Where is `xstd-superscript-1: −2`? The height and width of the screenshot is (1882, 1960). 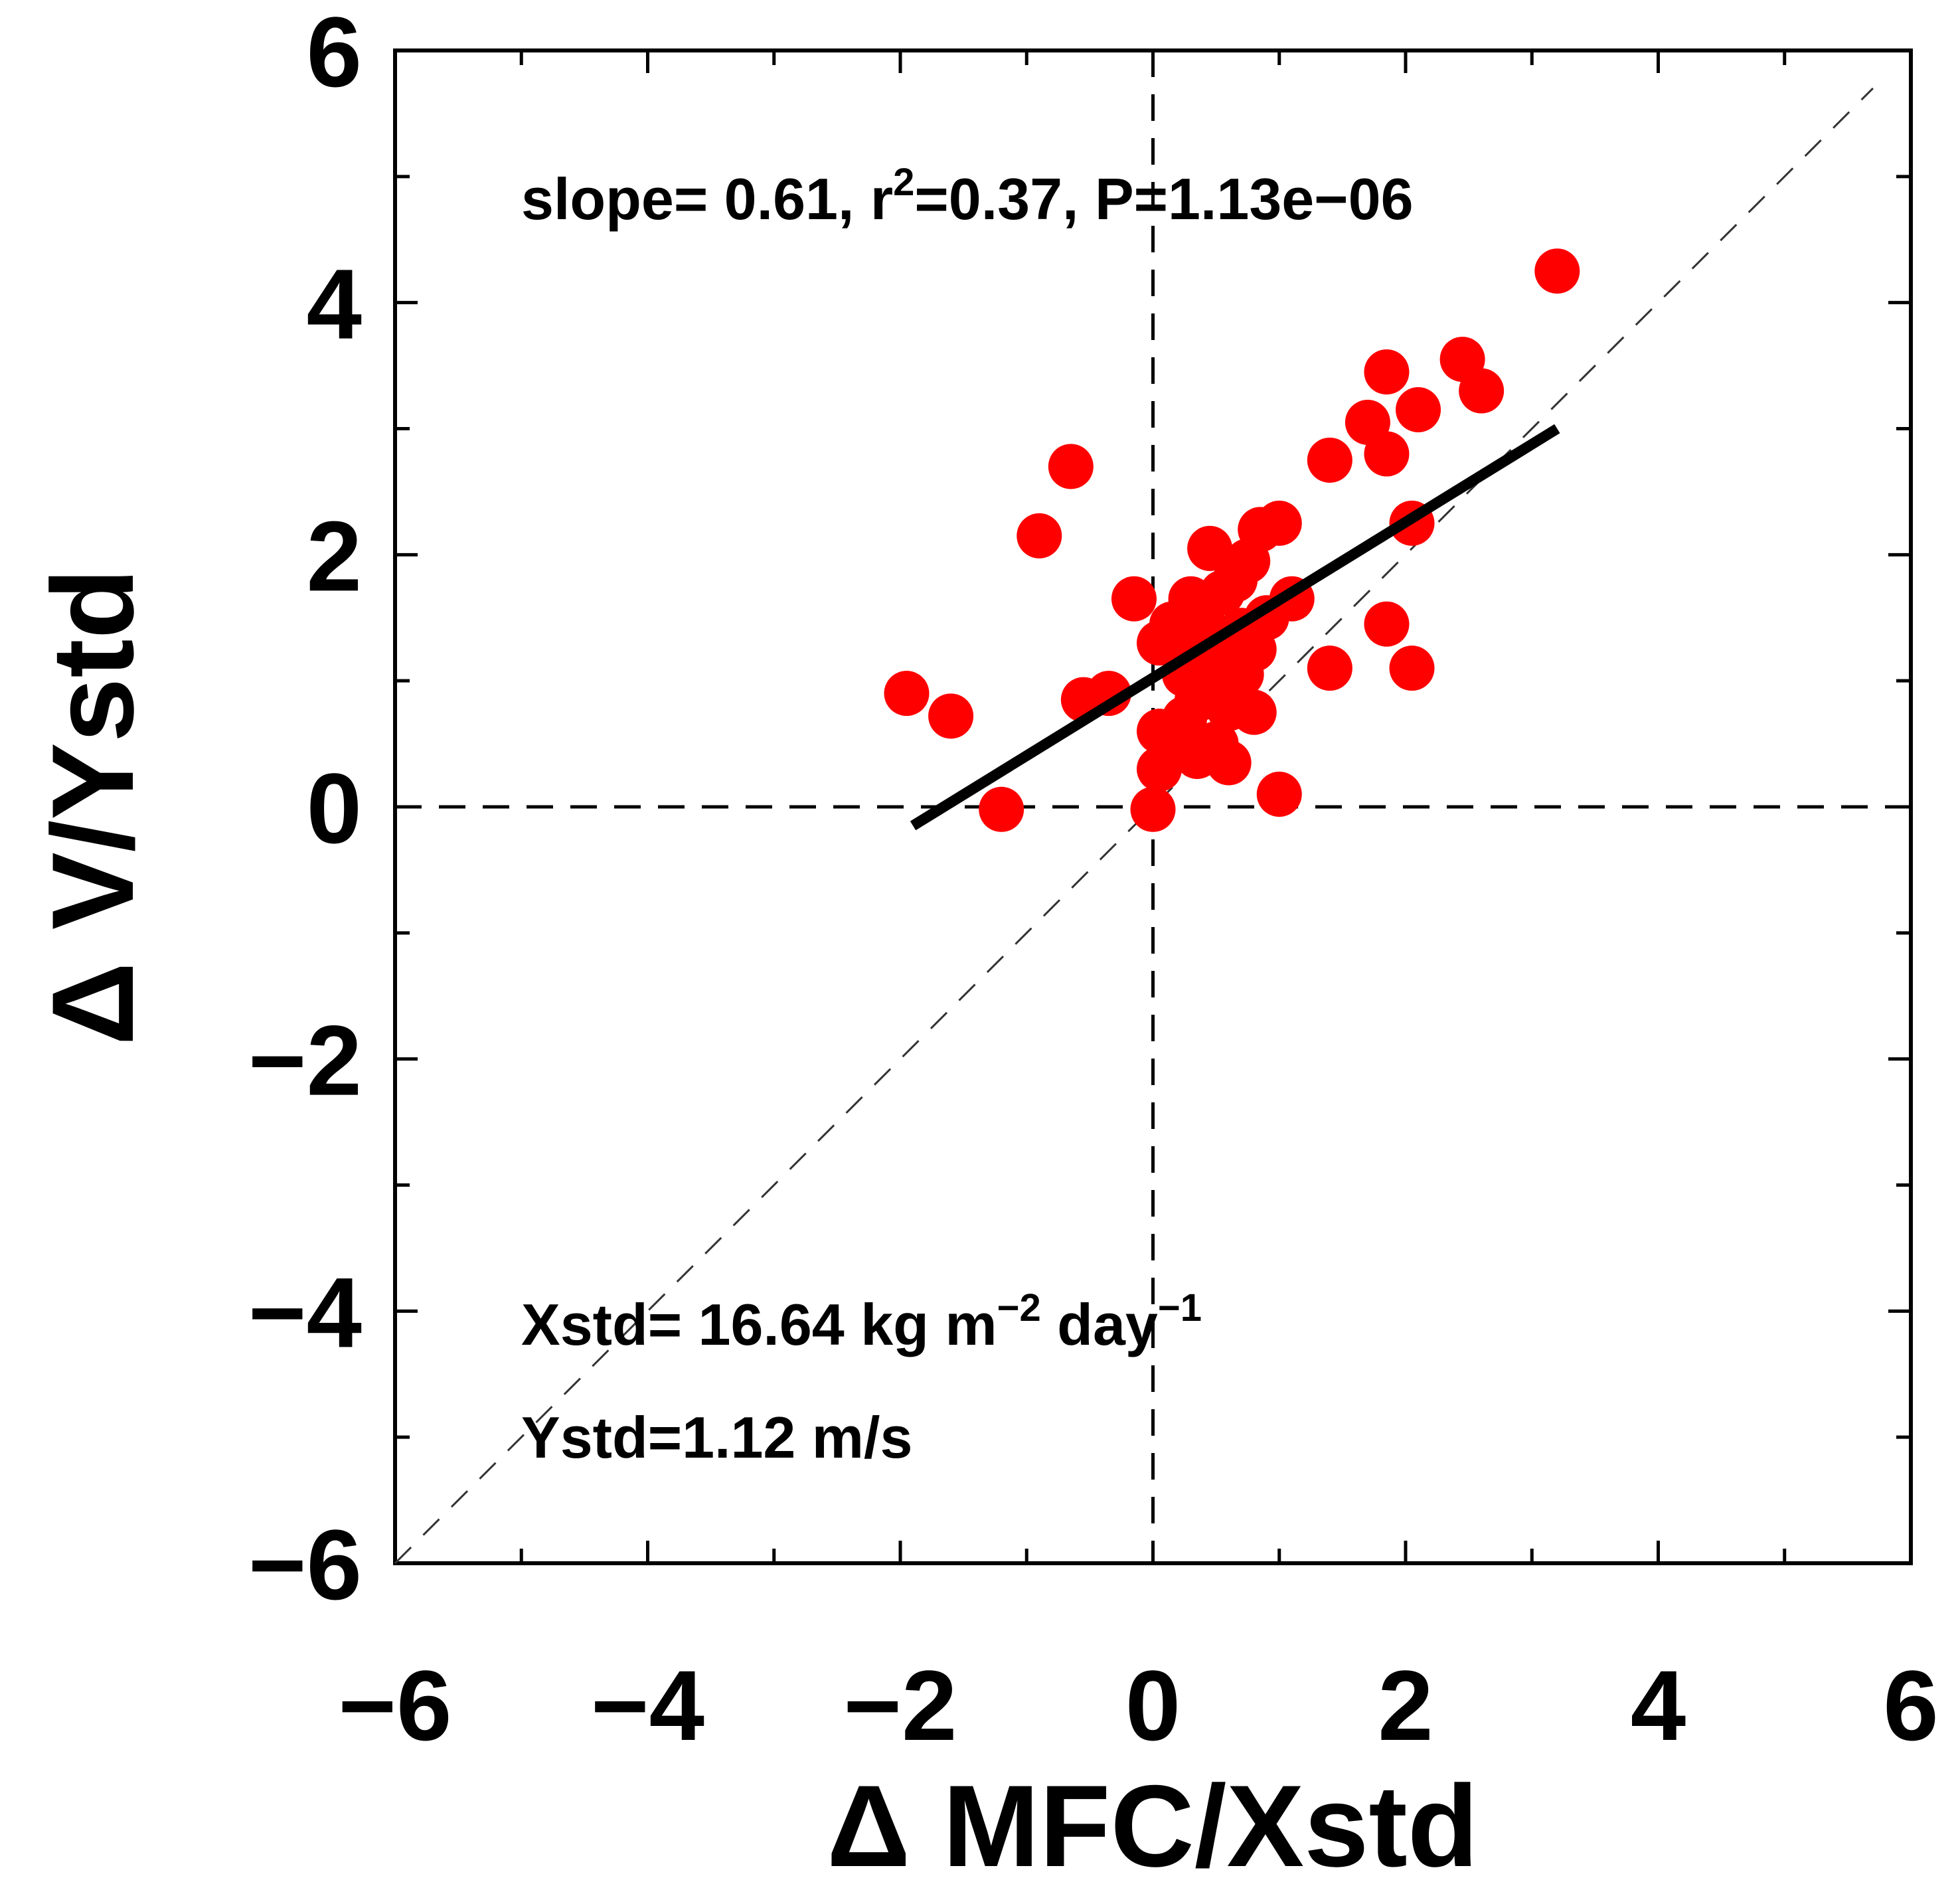
xstd-superscript-1: −2 is located at coordinates (1019, 1307).